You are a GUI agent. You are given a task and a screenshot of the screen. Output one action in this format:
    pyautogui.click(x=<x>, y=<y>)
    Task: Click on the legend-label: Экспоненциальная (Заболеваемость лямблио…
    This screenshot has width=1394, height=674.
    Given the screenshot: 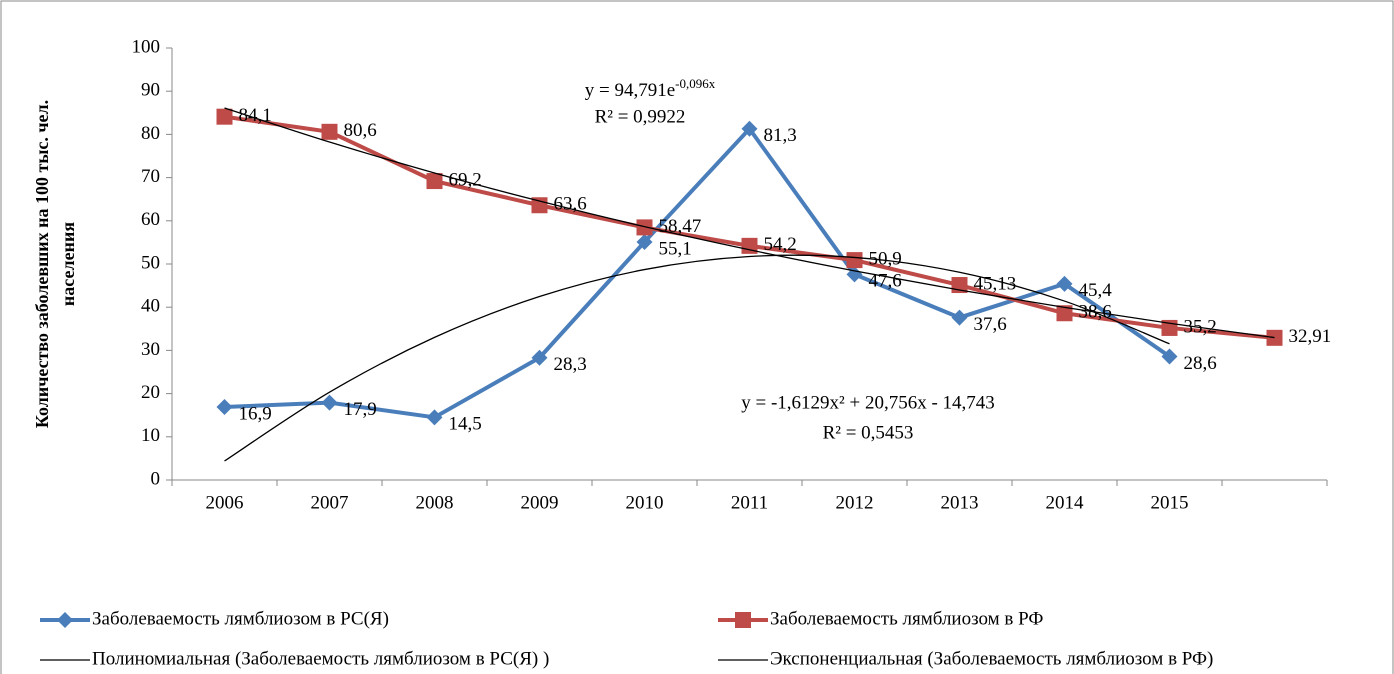 What is the action you would take?
    pyautogui.click(x=991, y=658)
    